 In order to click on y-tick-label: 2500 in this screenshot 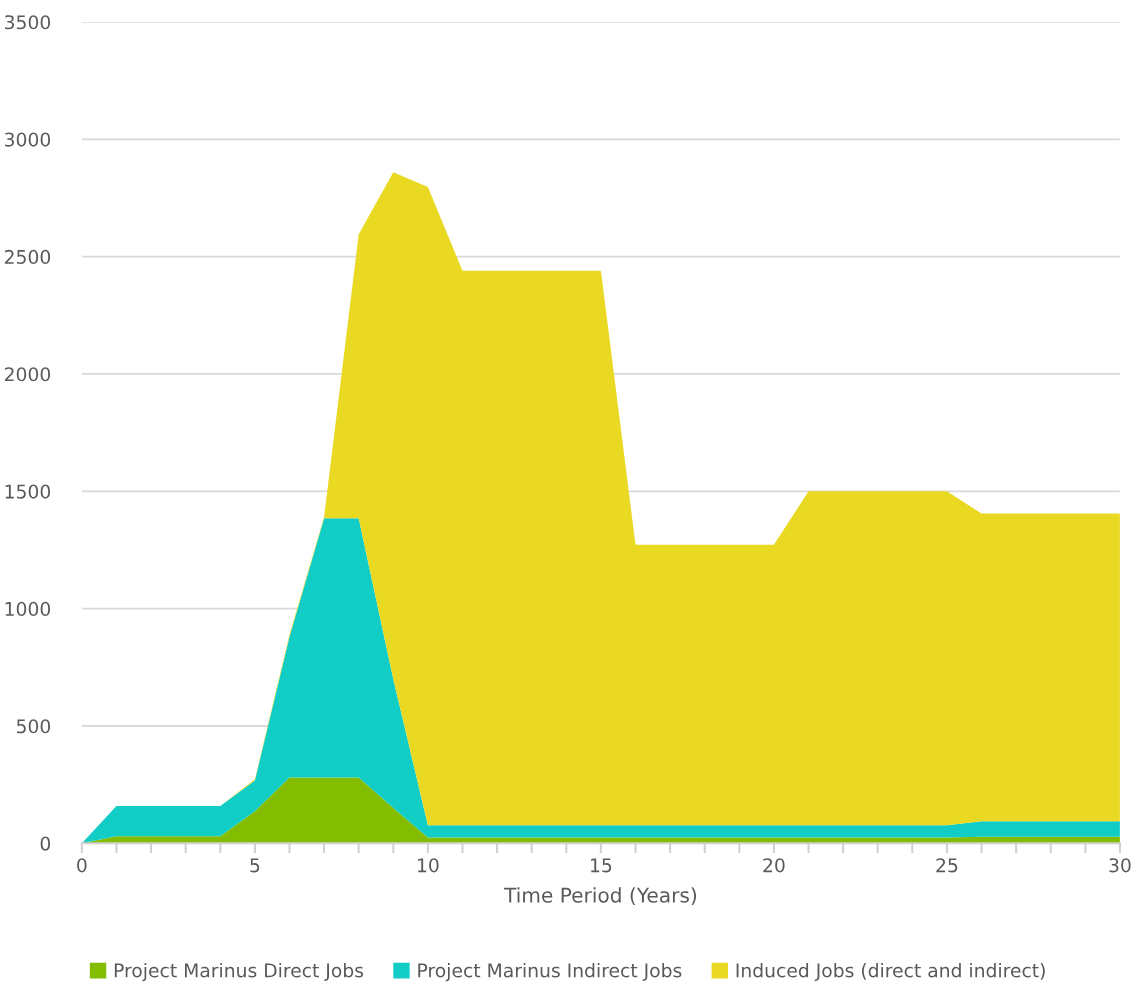, I will do `click(27, 257)`.